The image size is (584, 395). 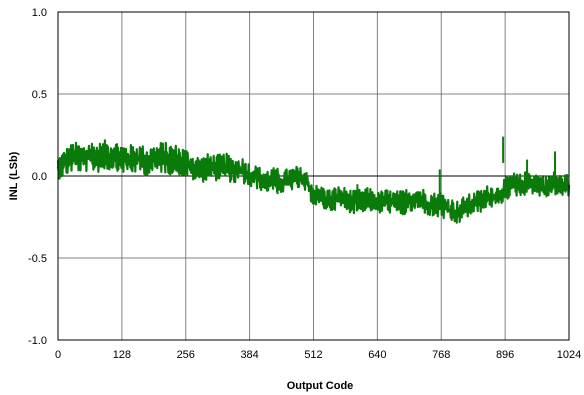 I want to click on y-tick-label: 0.5, so click(x=39, y=95).